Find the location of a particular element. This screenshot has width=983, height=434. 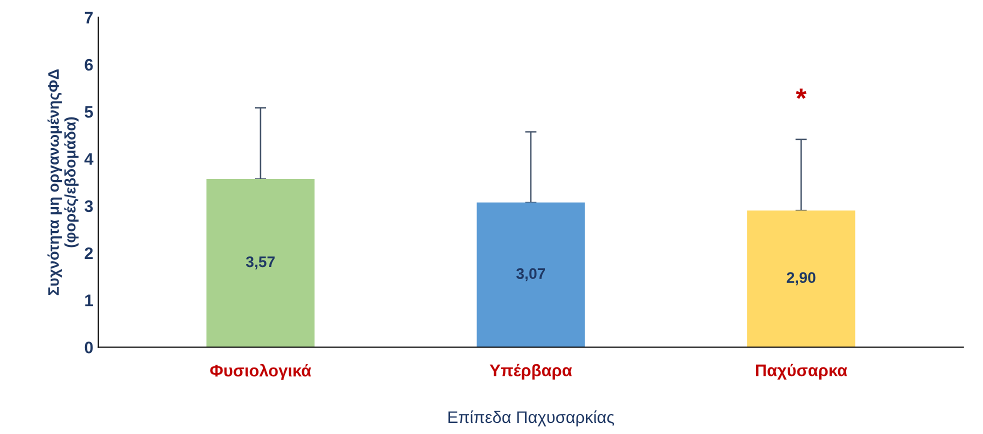

y-tick-label: 6 is located at coordinates (88, 64).